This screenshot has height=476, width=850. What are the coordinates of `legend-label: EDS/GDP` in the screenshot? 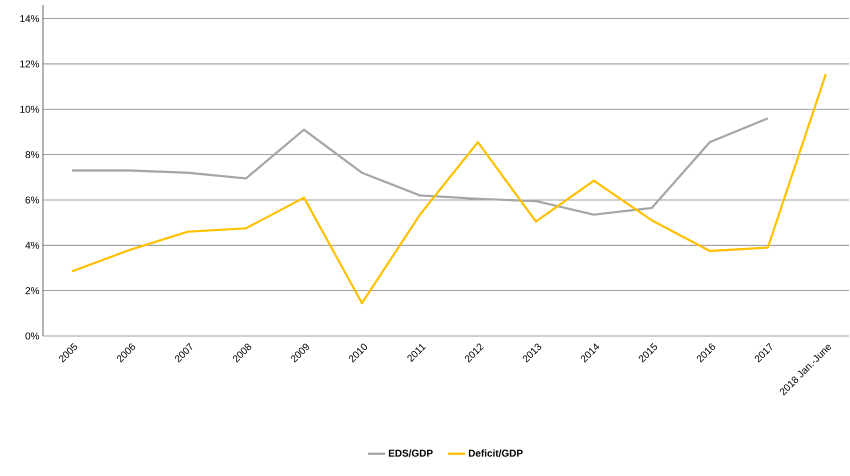 It's located at (410, 453).